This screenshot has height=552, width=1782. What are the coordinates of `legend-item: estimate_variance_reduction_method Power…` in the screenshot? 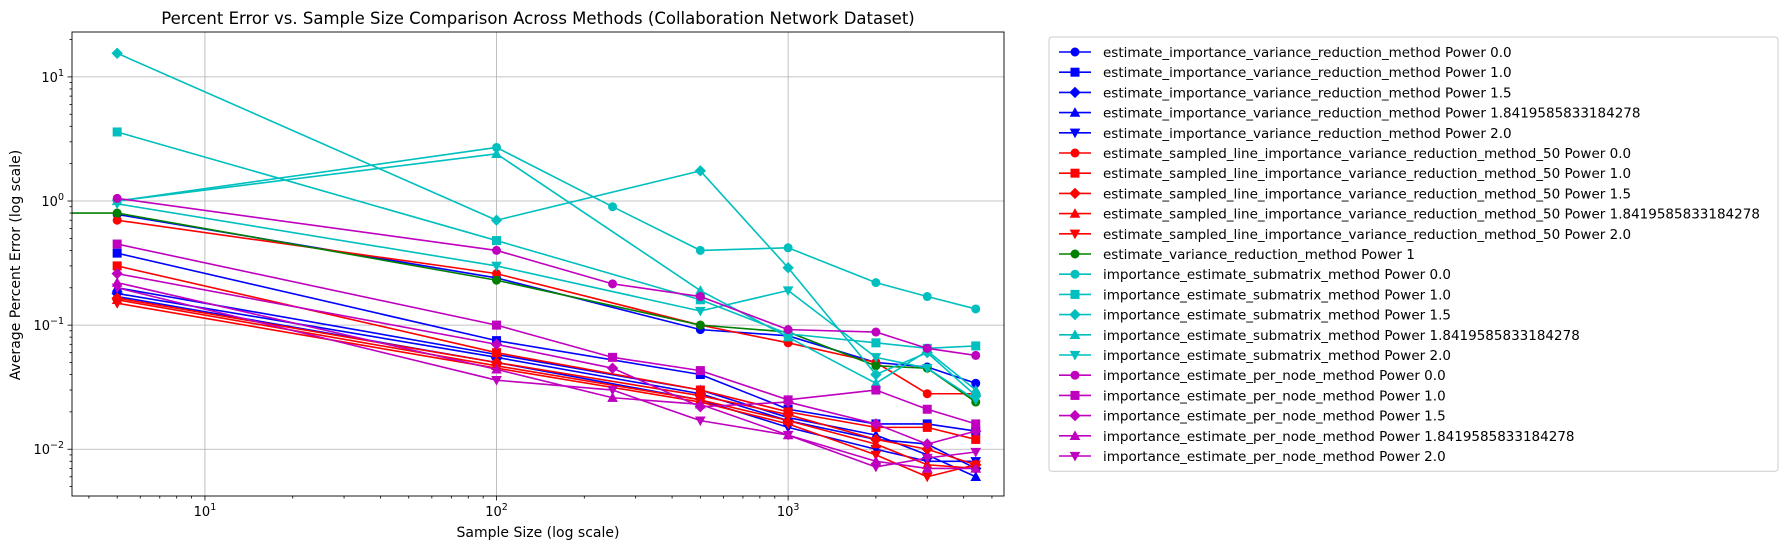 It's located at (1237, 255).